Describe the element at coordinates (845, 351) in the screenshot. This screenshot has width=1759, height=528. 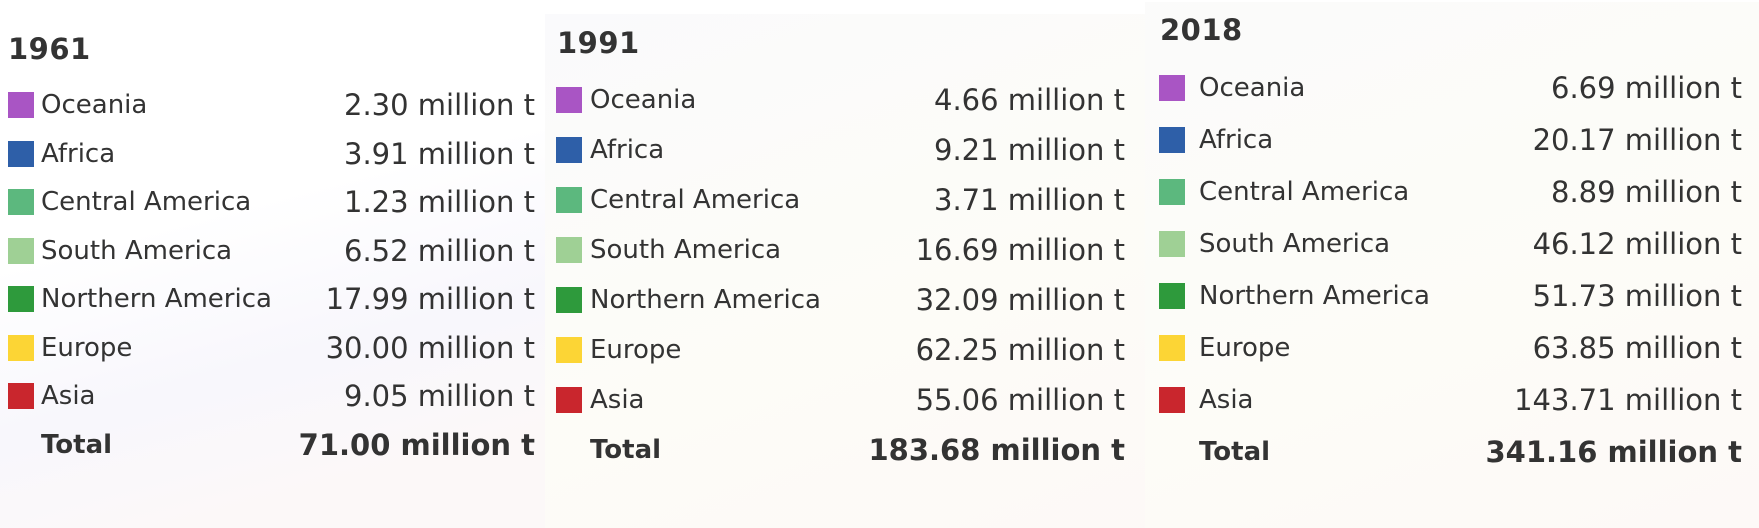
I see `legend-row-europe: Europe 62.25 million t` at that location.